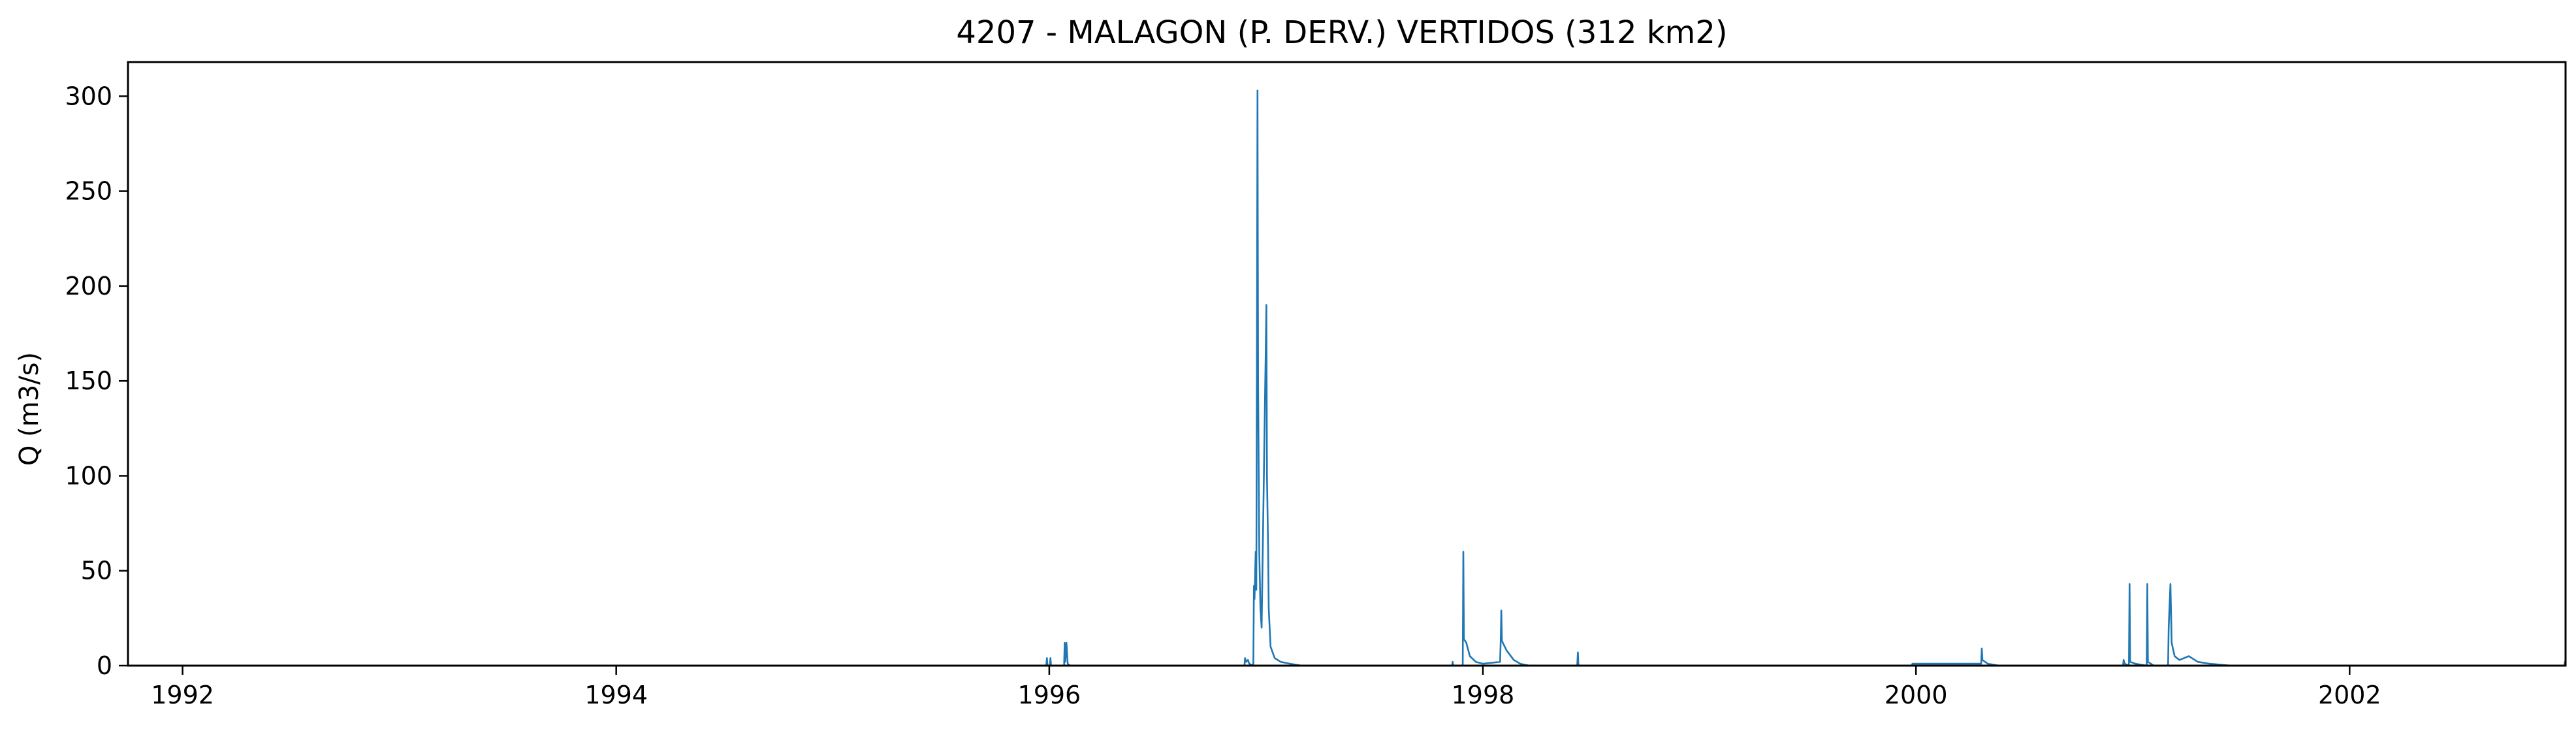 This screenshot has height=729, width=2576. I want to click on y-tick-label: 200, so click(89, 286).